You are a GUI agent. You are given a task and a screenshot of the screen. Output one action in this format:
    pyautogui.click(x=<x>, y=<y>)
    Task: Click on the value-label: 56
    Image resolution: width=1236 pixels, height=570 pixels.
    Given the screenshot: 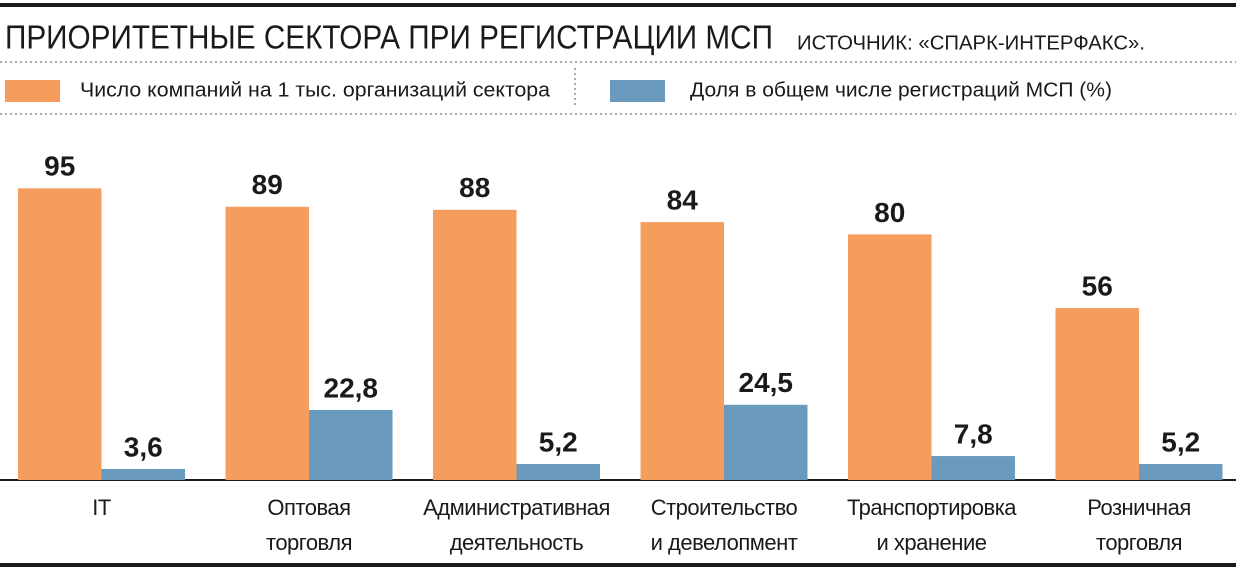 What is the action you would take?
    pyautogui.click(x=1097, y=285)
    